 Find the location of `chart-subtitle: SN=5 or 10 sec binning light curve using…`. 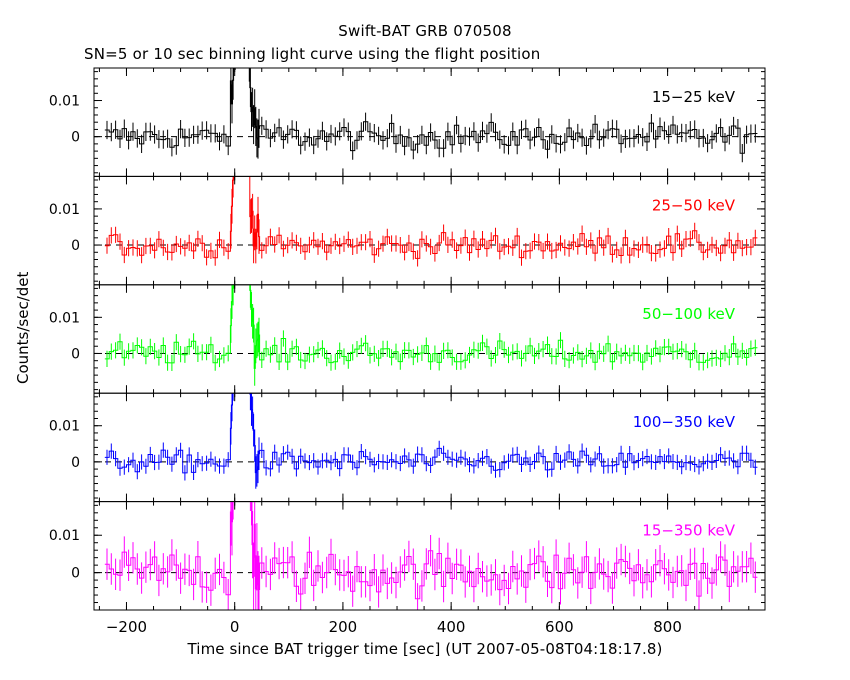

chart-subtitle: SN=5 or 10 sec binning light curve using… is located at coordinates (312, 54).